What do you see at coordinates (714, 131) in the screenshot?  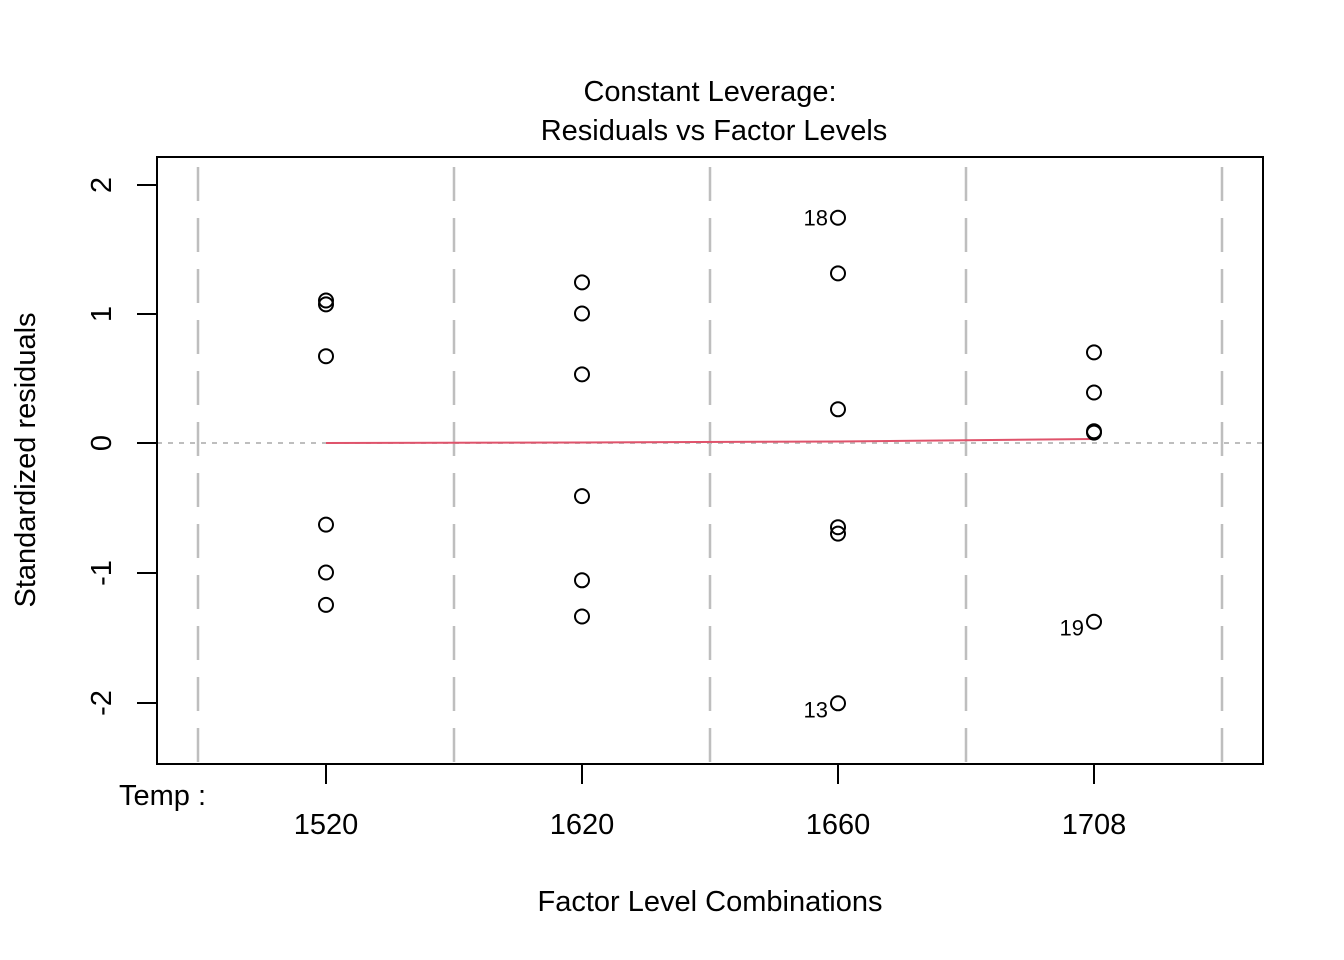 I see `chart-subtitle: Residuals vs Factor Levels` at bounding box center [714, 131].